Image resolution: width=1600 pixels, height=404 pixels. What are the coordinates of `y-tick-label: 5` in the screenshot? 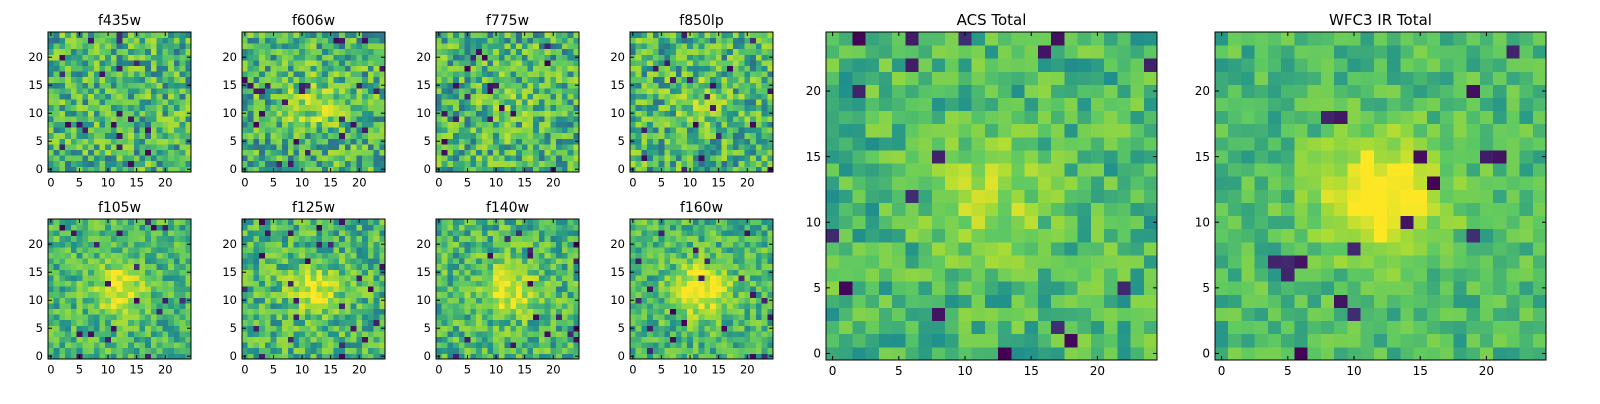 It's located at (621, 141).